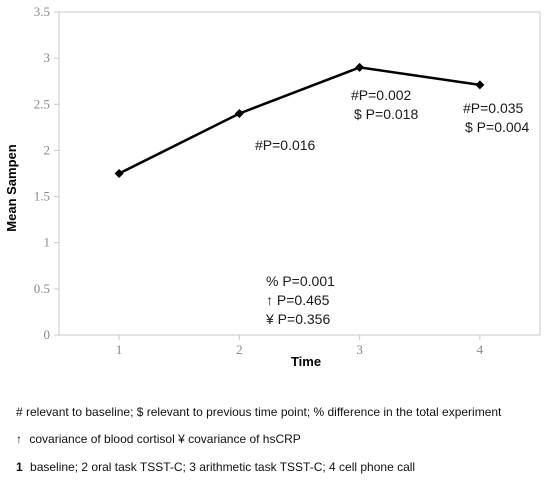  I want to click on annotation-point4-previous: $ P=0.004, so click(497, 127).